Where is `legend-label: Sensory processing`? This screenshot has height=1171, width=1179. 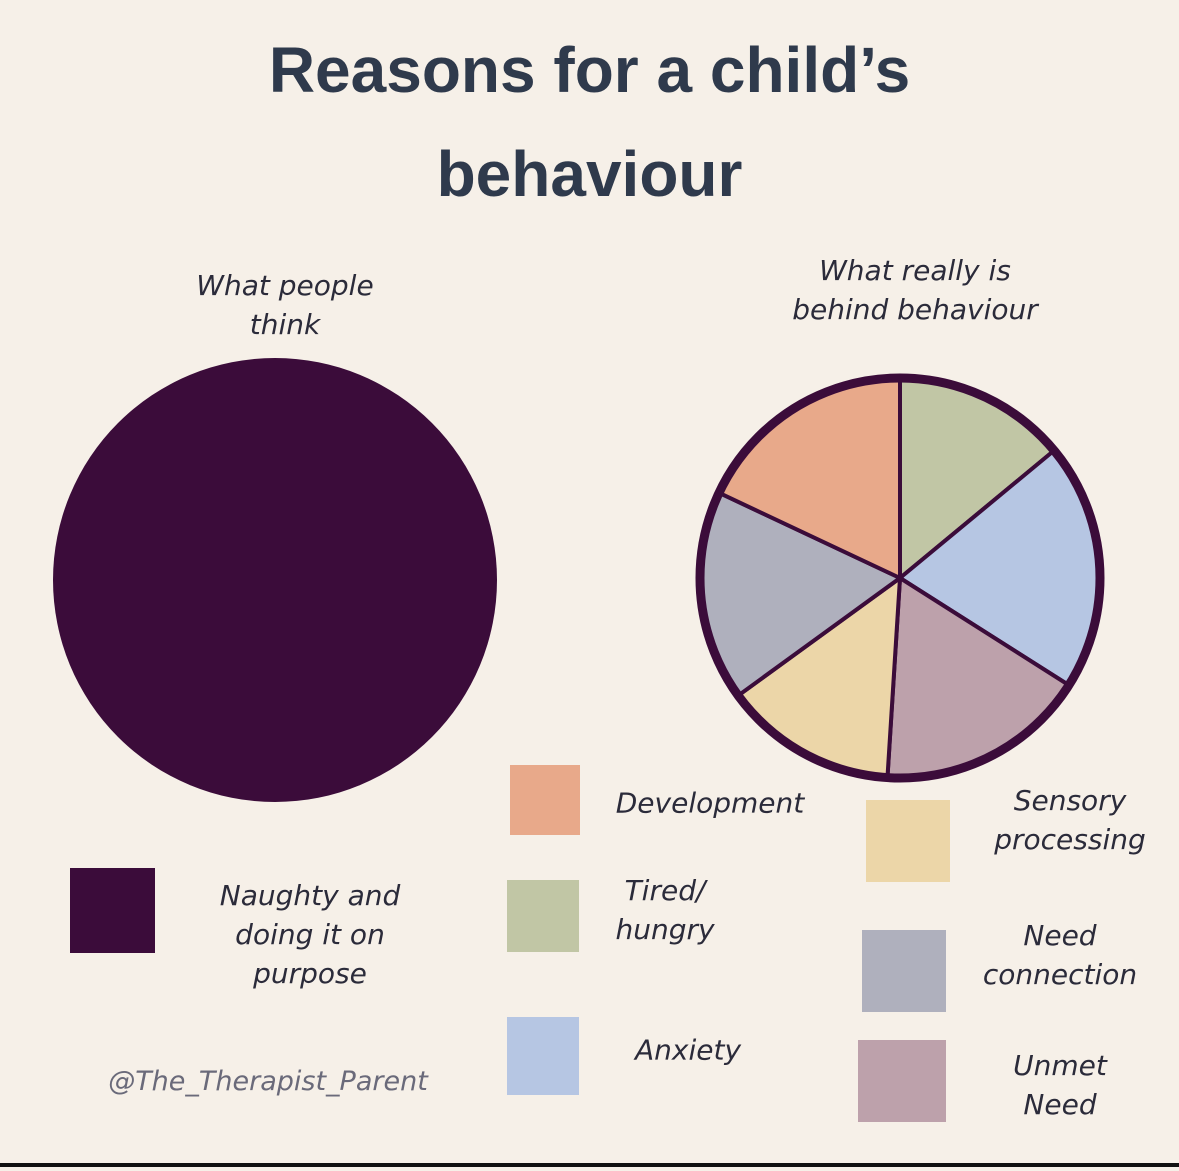 legend-label: Sensory processing is located at coordinates (1070, 819).